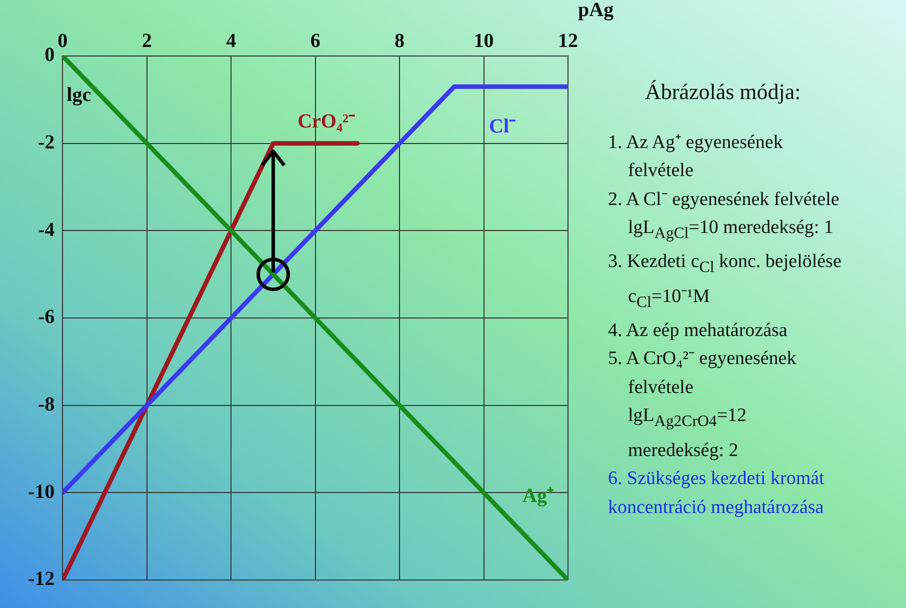  Describe the element at coordinates (79, 95) in the screenshot. I see `y-axis-title: lgc` at that location.